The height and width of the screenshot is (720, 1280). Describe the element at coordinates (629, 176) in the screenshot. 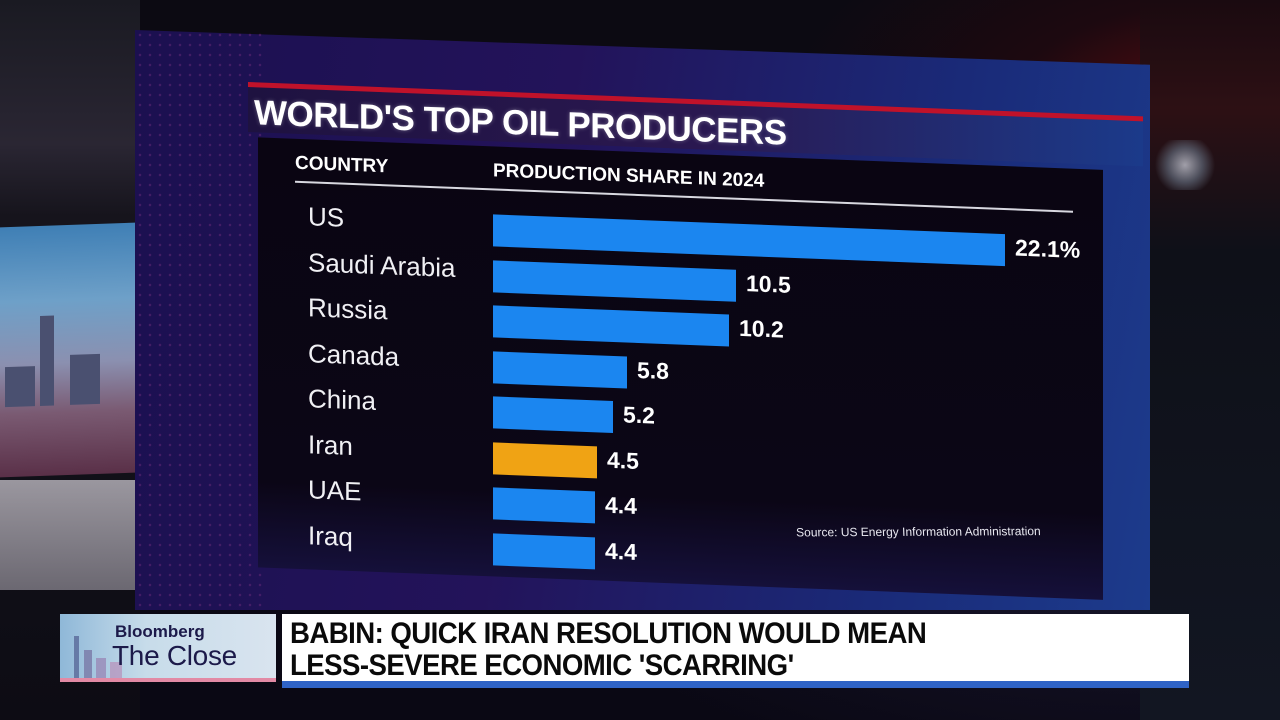

I see `column-header-production: PRODUCTION SHARE IN 2024` at that location.